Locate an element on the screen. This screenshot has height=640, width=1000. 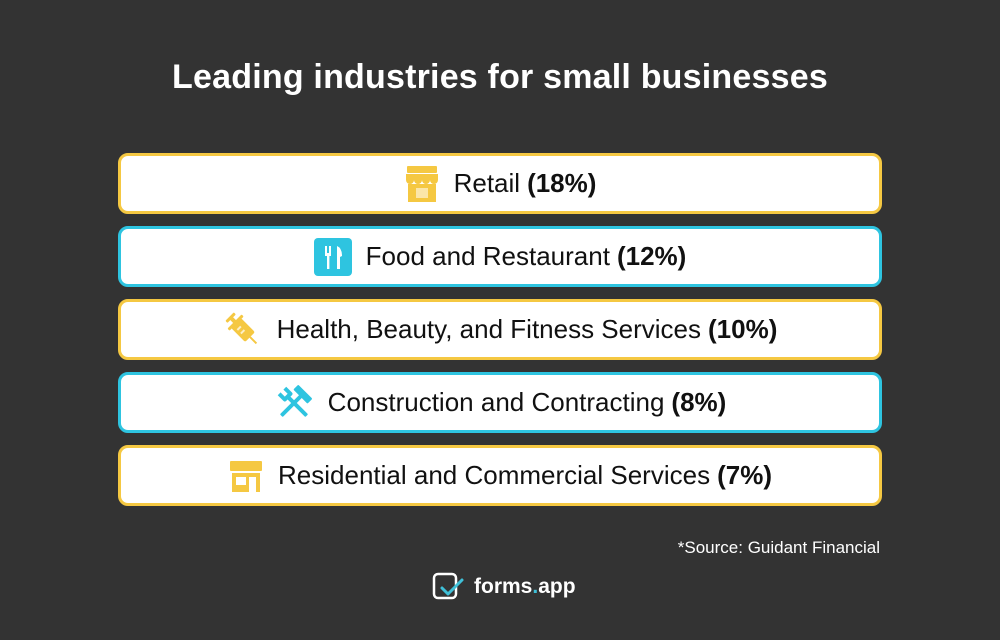
item-percentage: (18%) is located at coordinates (562, 183).